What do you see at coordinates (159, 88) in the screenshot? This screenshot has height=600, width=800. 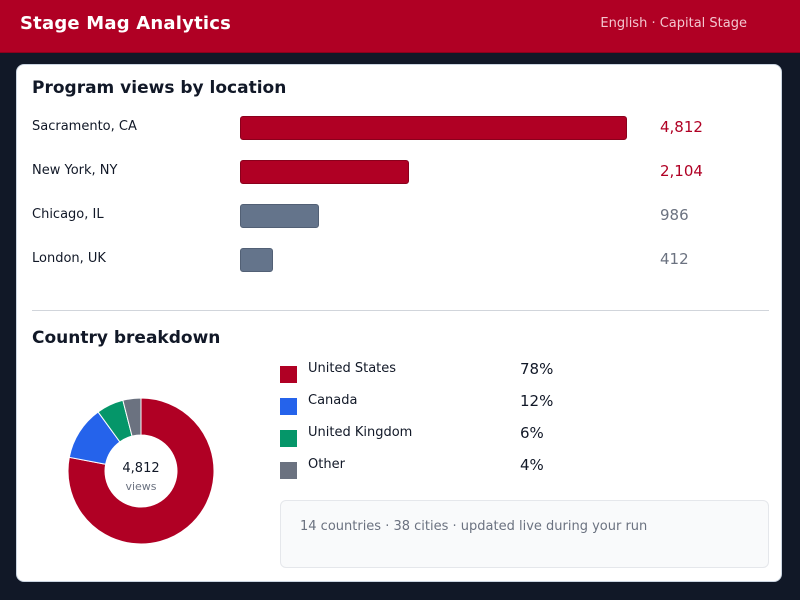 I see `locations-title: Program views by location` at bounding box center [159, 88].